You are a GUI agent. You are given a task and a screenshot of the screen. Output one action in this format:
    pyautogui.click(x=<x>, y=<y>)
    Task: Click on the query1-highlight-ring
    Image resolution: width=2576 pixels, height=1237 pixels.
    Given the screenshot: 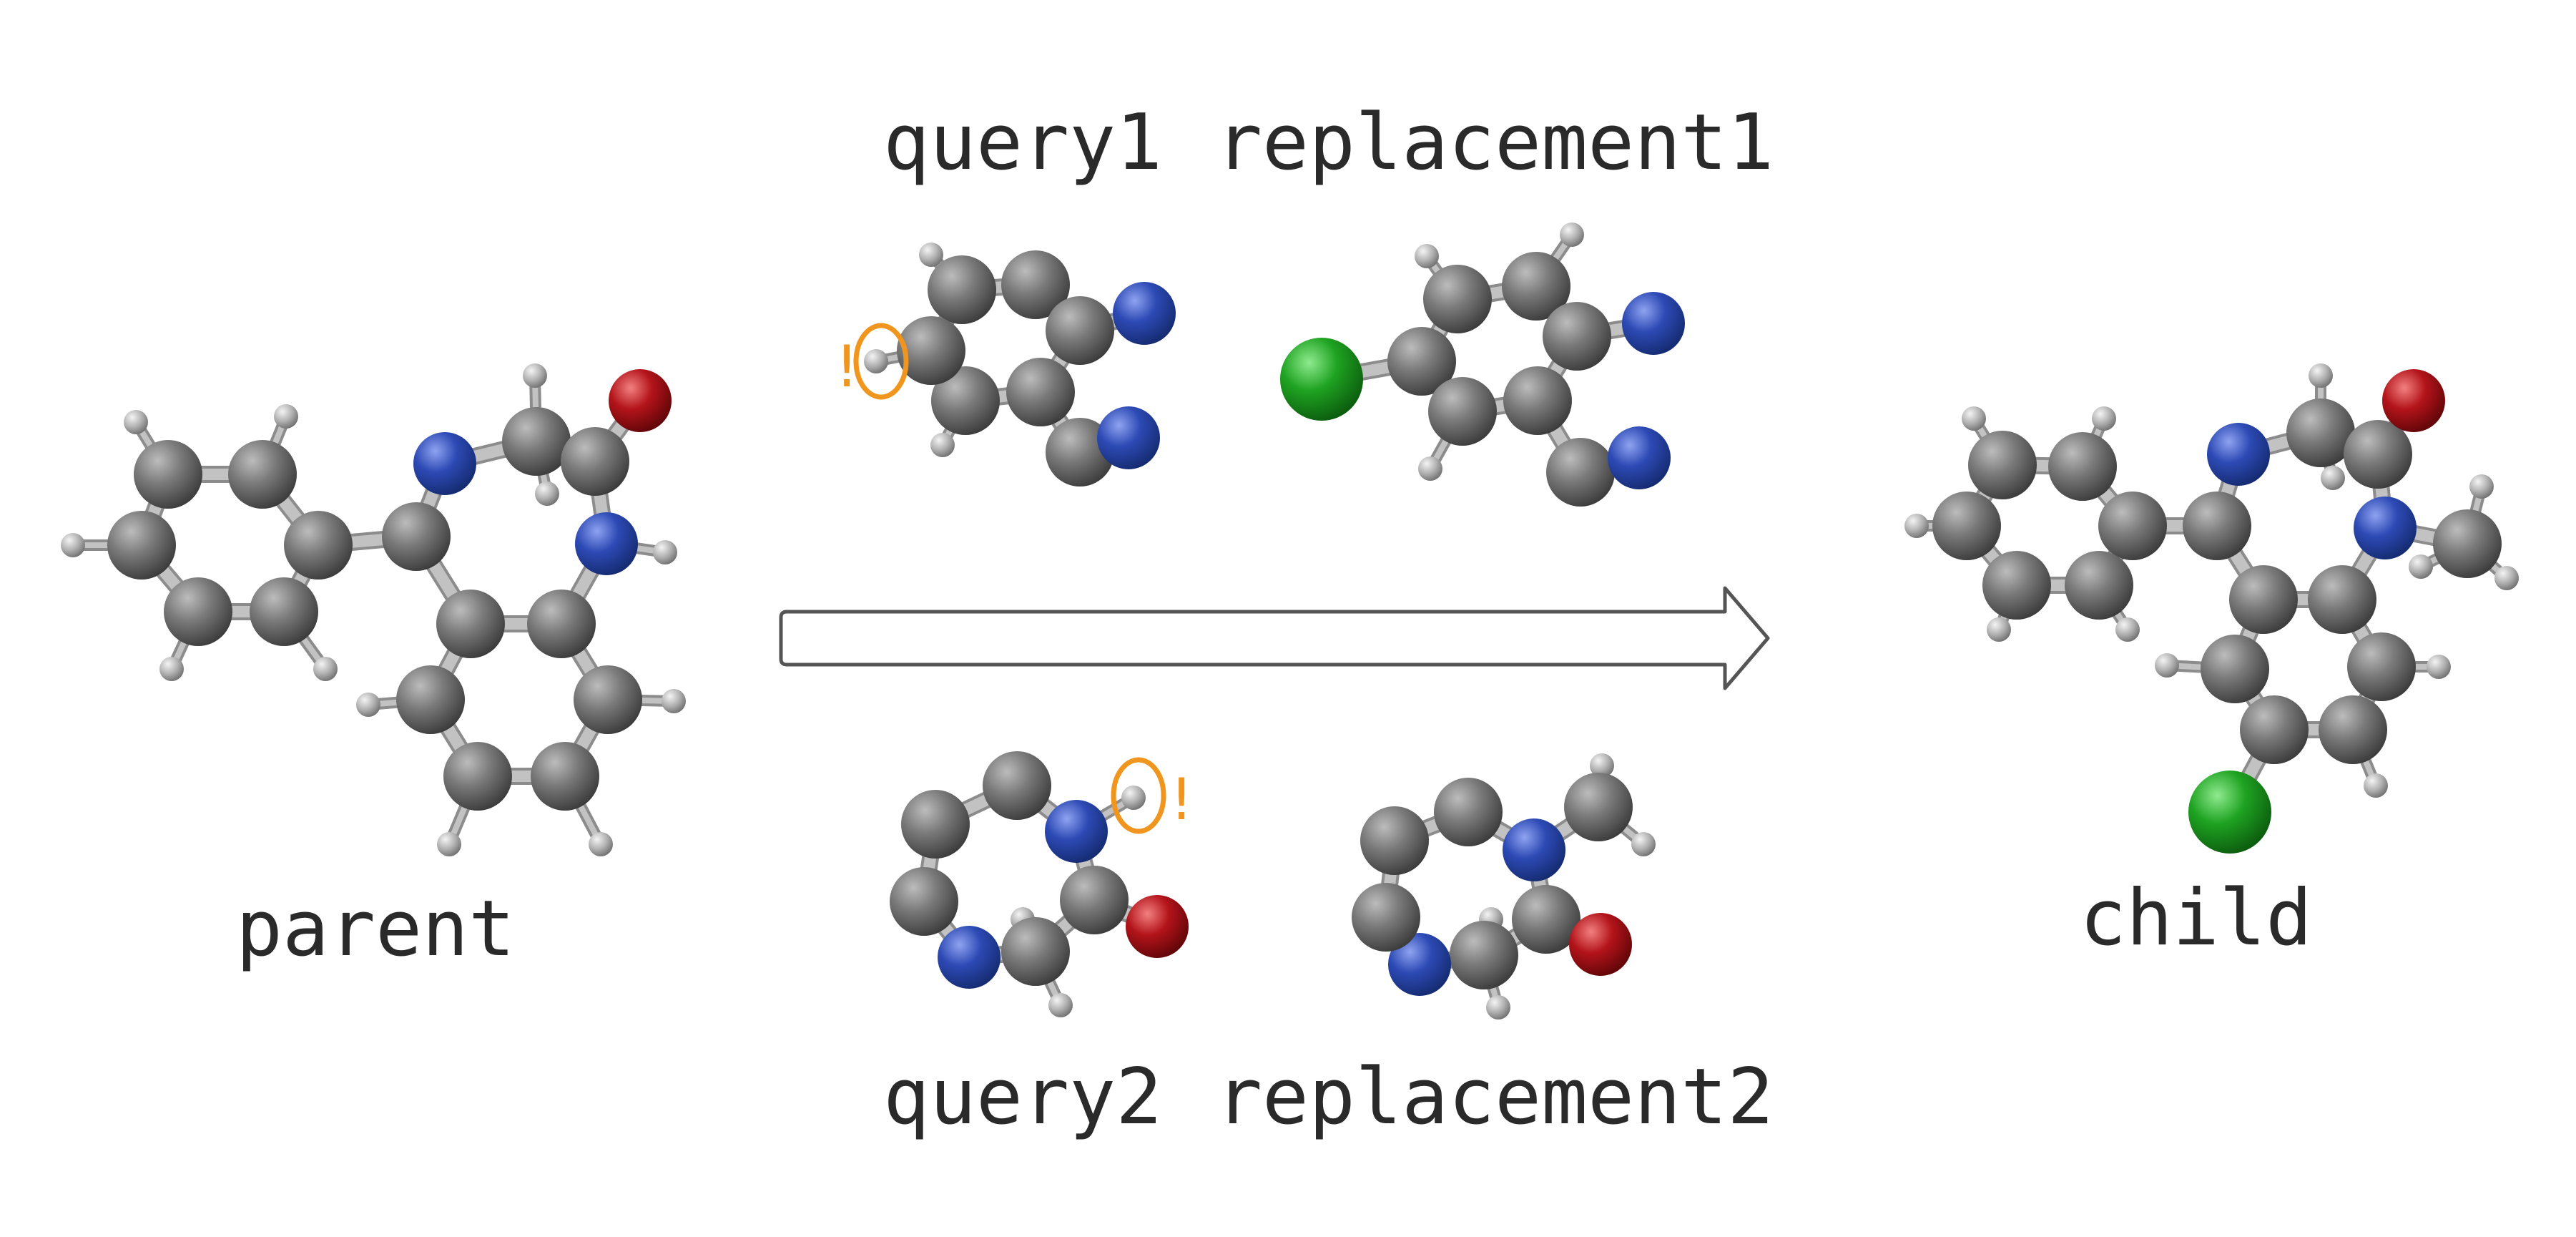 What is the action you would take?
    pyautogui.click(x=881, y=361)
    